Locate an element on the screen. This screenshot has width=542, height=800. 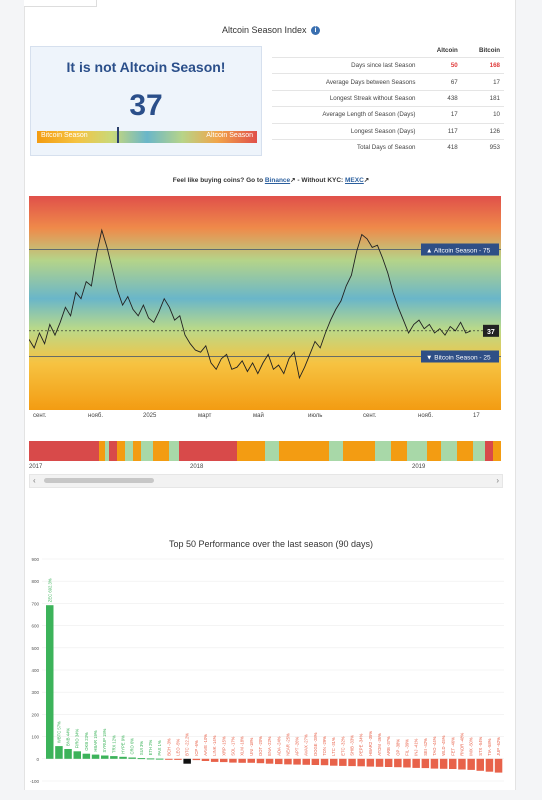
bar-data-label: SEI -42% is located at coordinates (425, 747).